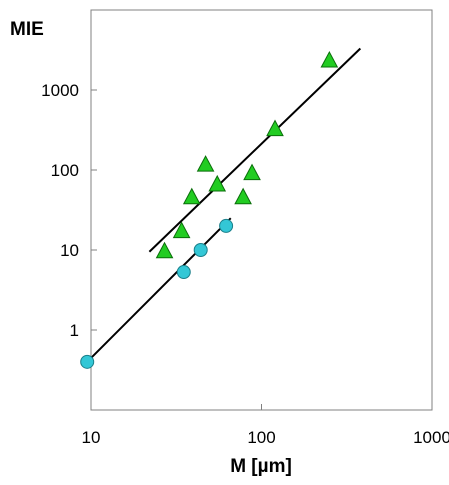 This screenshot has width=449, height=485. What do you see at coordinates (60, 90) in the screenshot?
I see `y-tick-label: 1000` at bounding box center [60, 90].